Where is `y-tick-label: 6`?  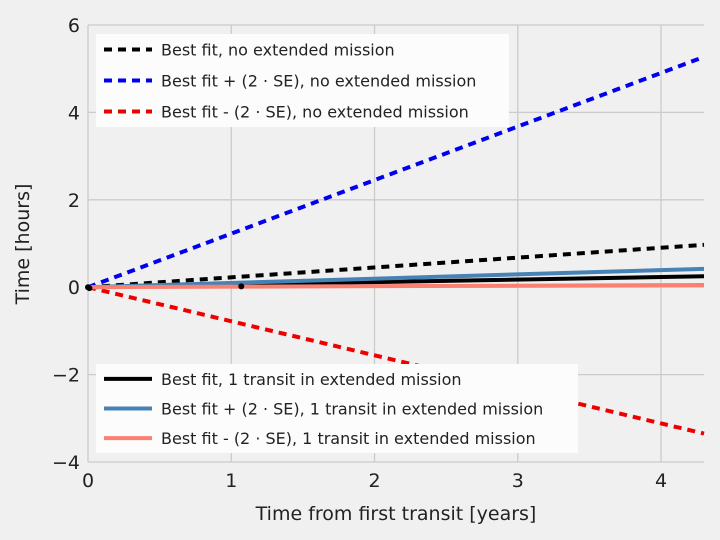 y-tick-label: 6 is located at coordinates (74, 26).